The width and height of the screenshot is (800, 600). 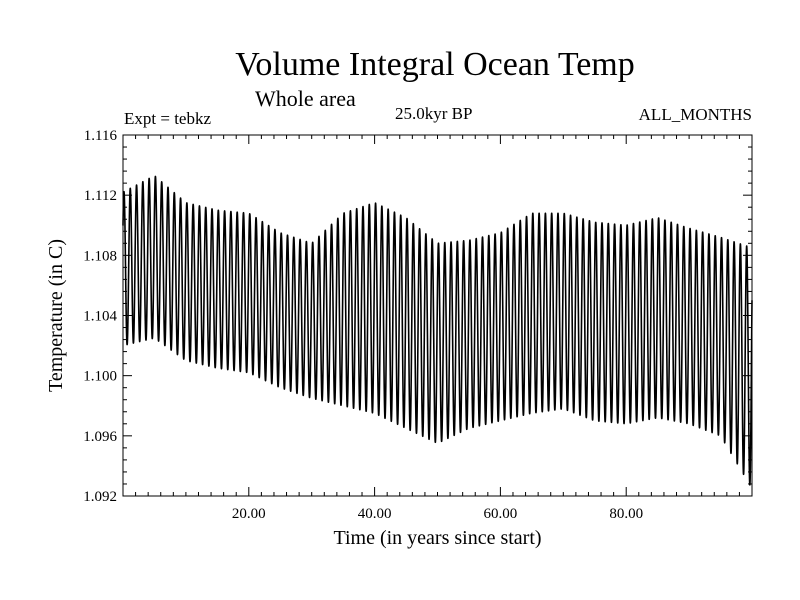 I want to click on y-tick-label: 1.112, so click(x=100, y=196).